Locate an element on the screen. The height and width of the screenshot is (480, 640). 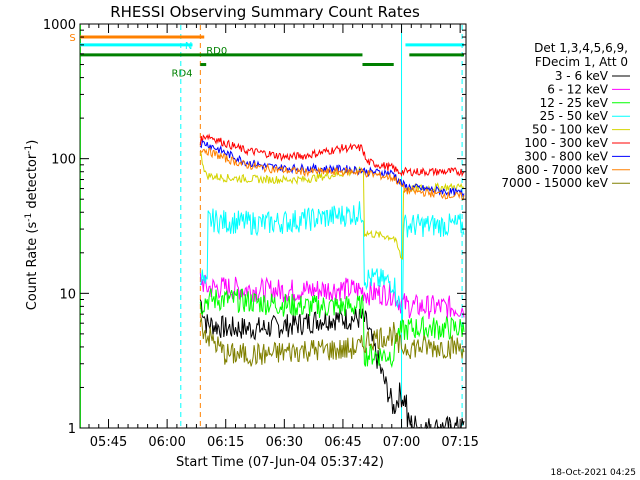
status-label-rd4: RD4 is located at coordinates (182, 74).